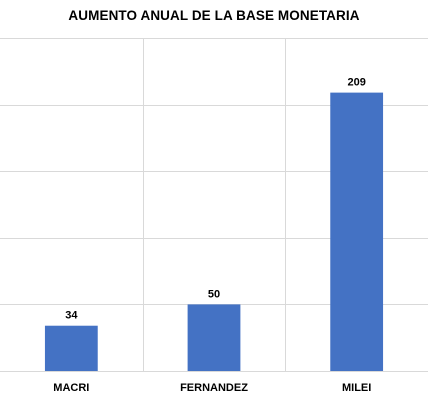  I want to click on data-label: 209, so click(356, 83).